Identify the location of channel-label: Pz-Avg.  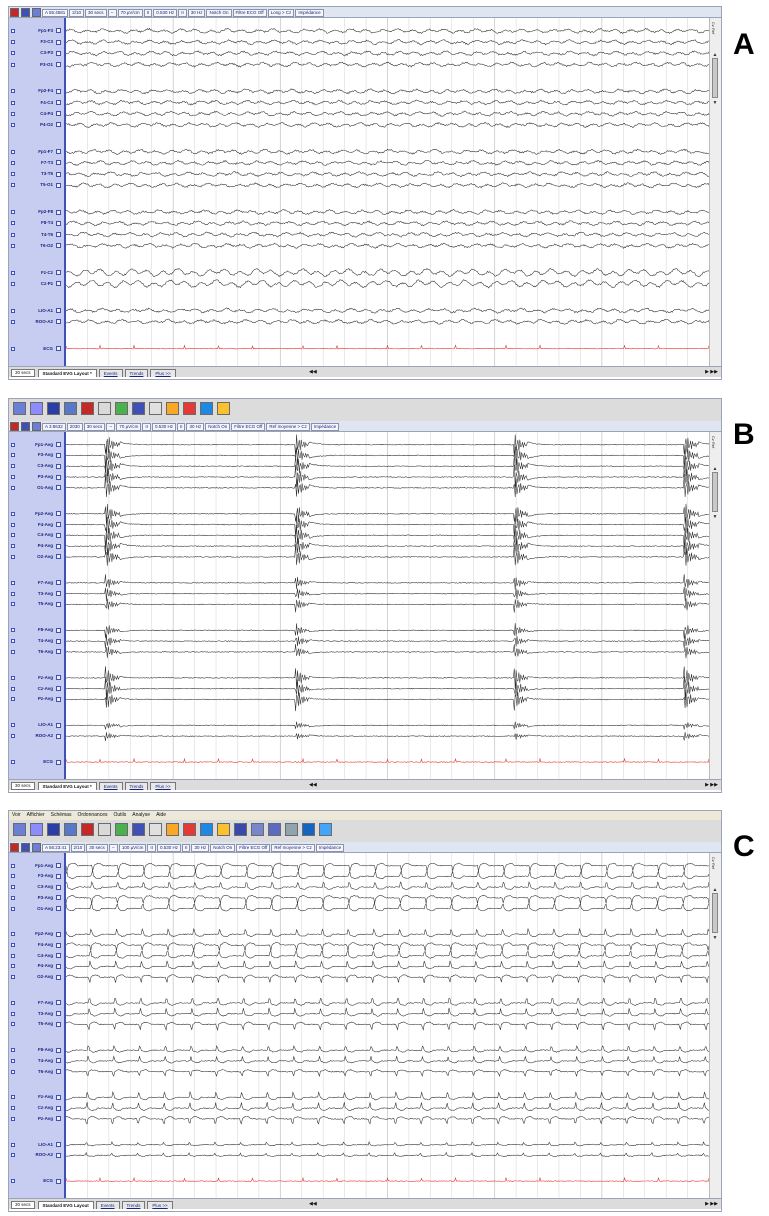
(45, 699).